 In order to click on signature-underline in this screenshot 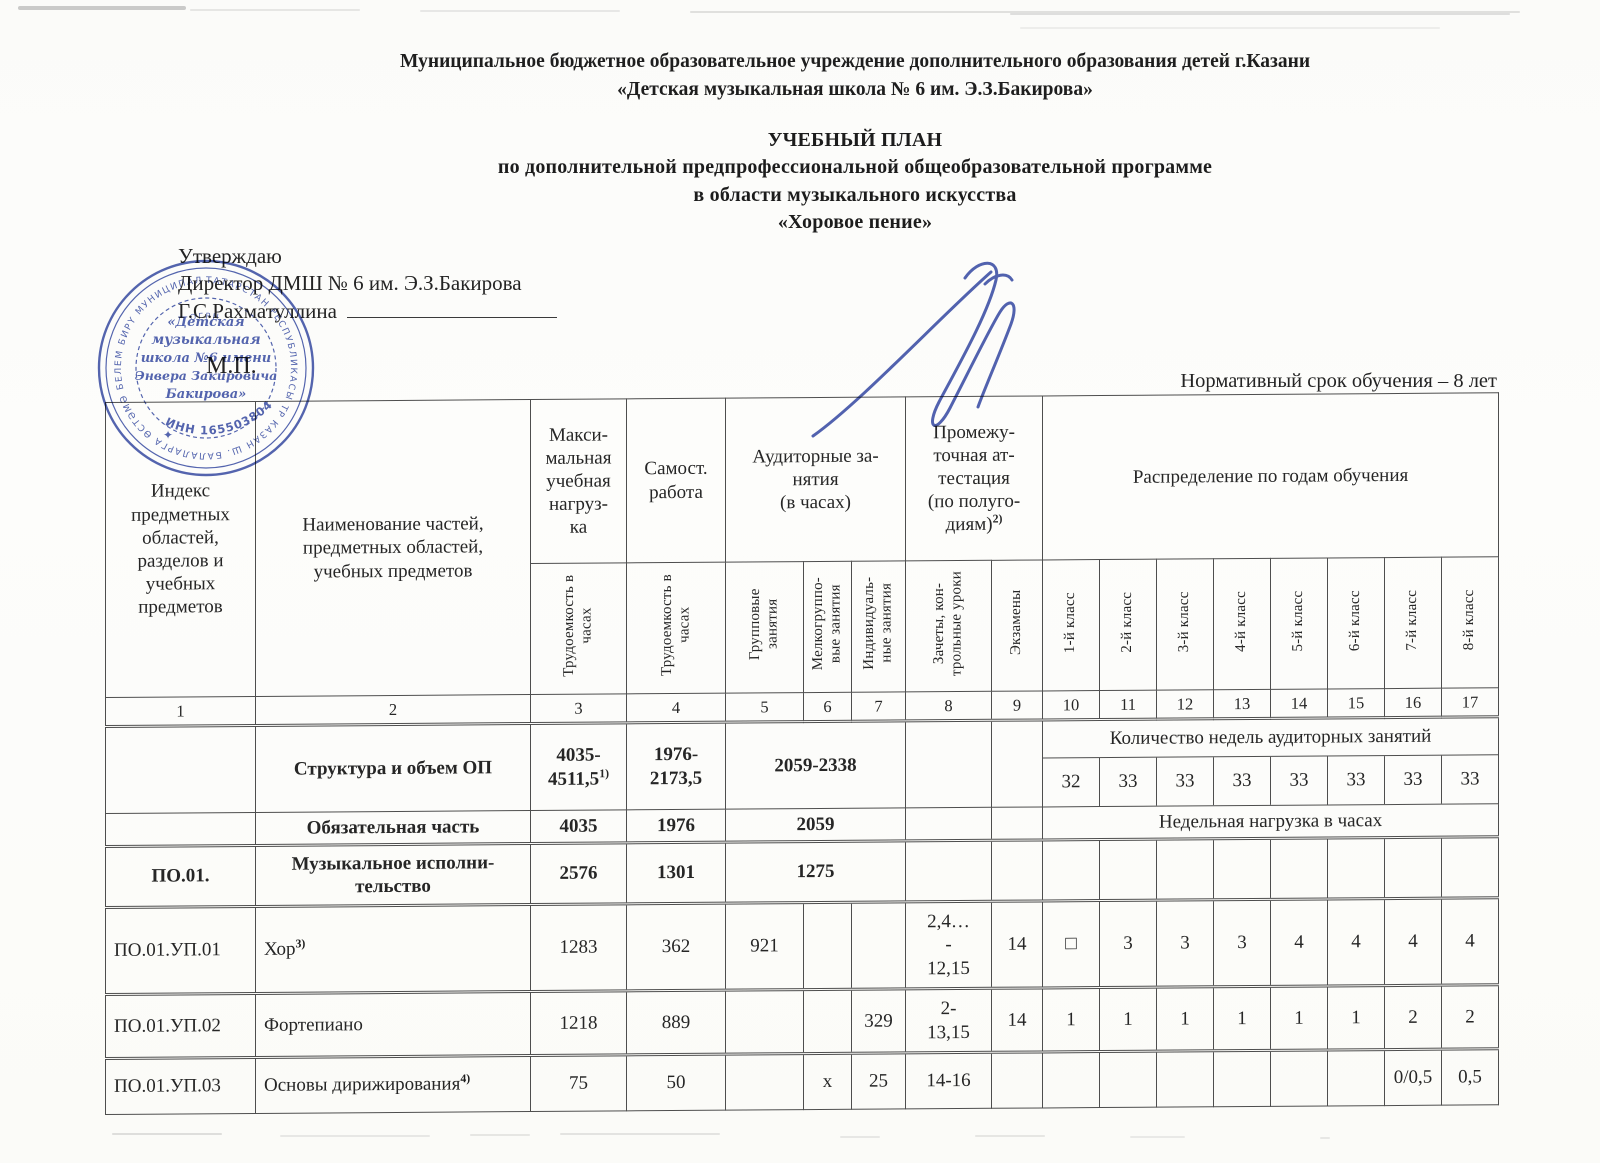, I will do `click(451, 308)`.